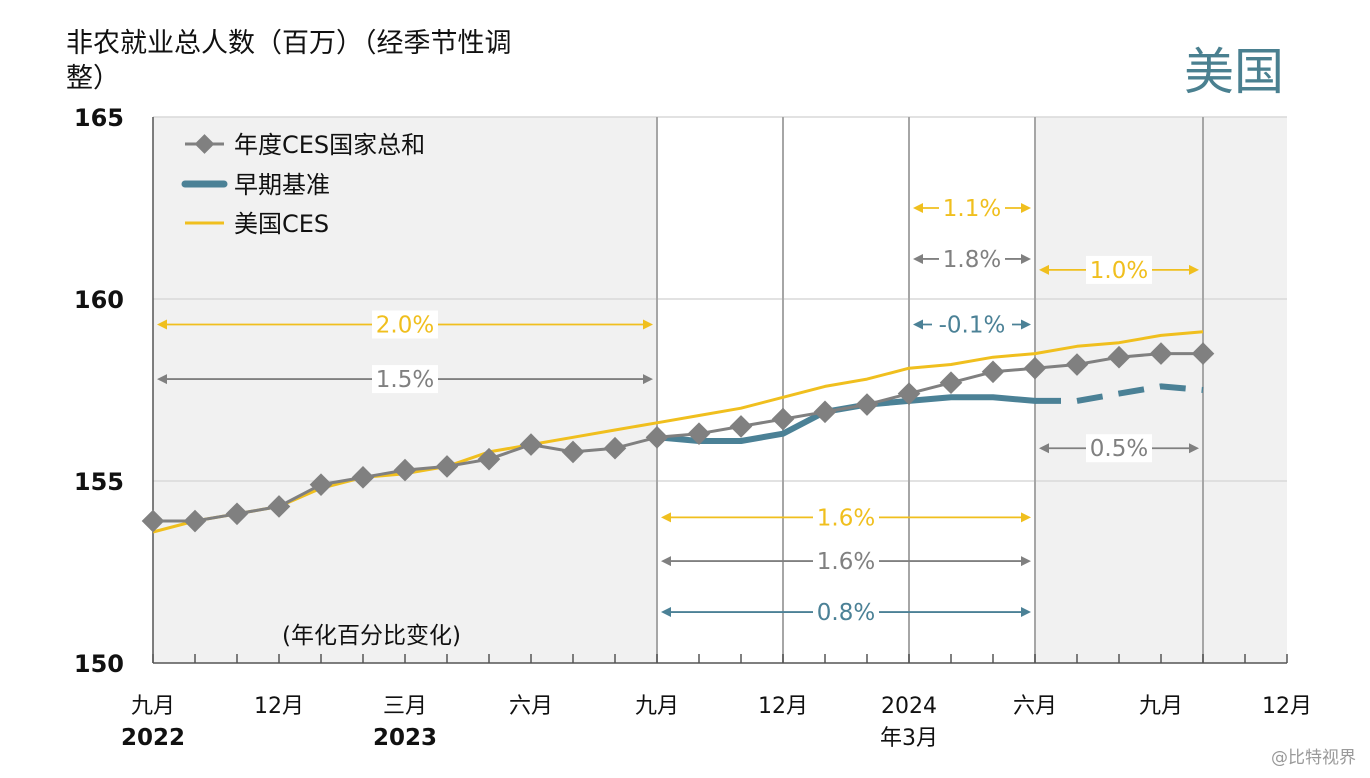 Image resolution: width=1370 pixels, height=778 pixels. I want to click on y-tick-label: 150, so click(99, 664).